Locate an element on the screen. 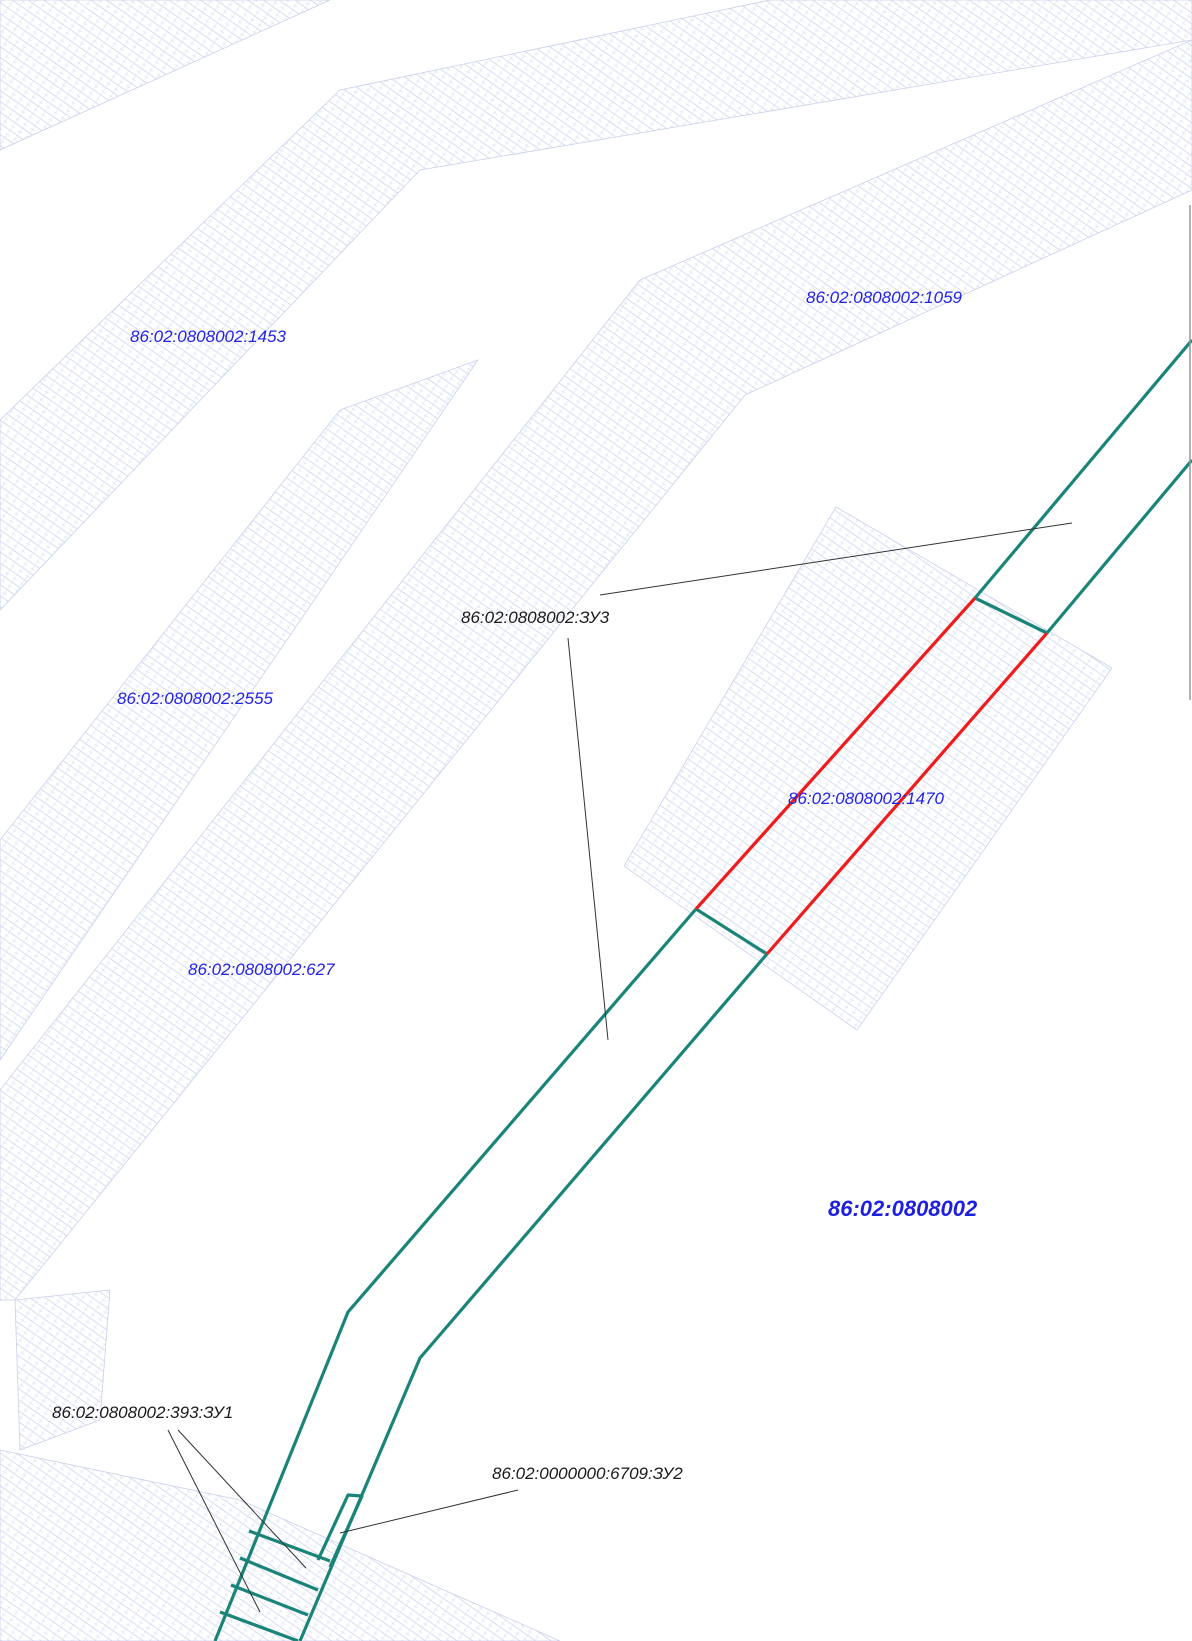 Image resolution: width=1192 pixels, height=1641 pixels. label-projected-zu3: 86:02:0808002:ЗУ3 is located at coordinates (535, 617).